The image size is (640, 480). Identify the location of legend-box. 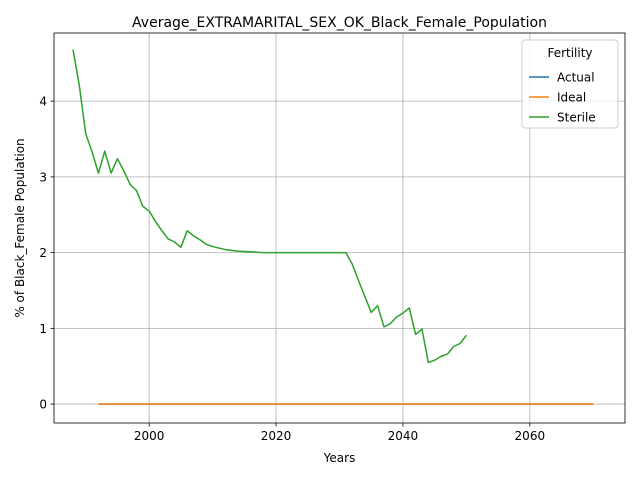
(570, 84).